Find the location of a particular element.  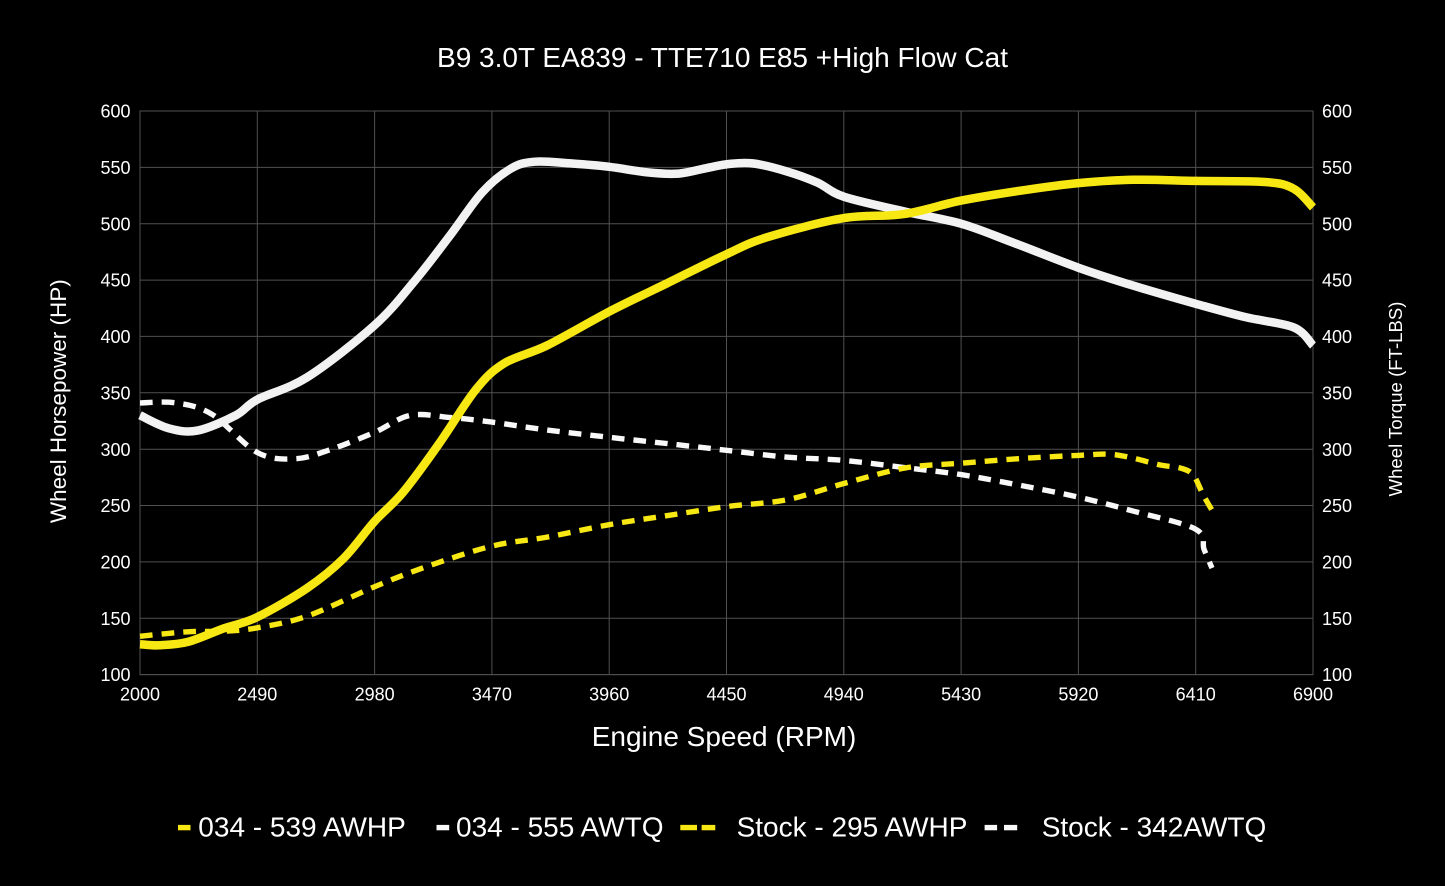

svg-text: 3960 is located at coordinates (609, 694).